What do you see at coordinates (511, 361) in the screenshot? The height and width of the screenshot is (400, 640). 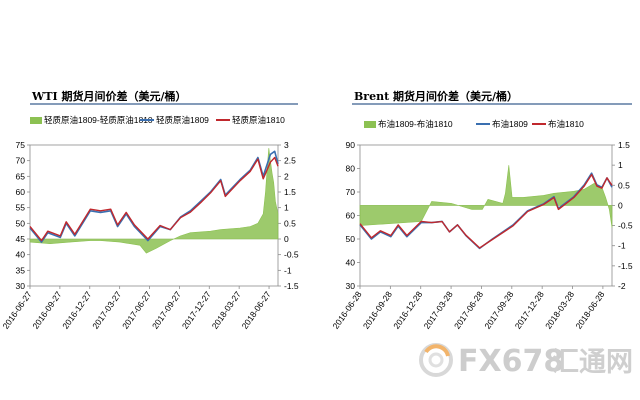 I see `watermark-latin-text: FX678` at bounding box center [511, 361].